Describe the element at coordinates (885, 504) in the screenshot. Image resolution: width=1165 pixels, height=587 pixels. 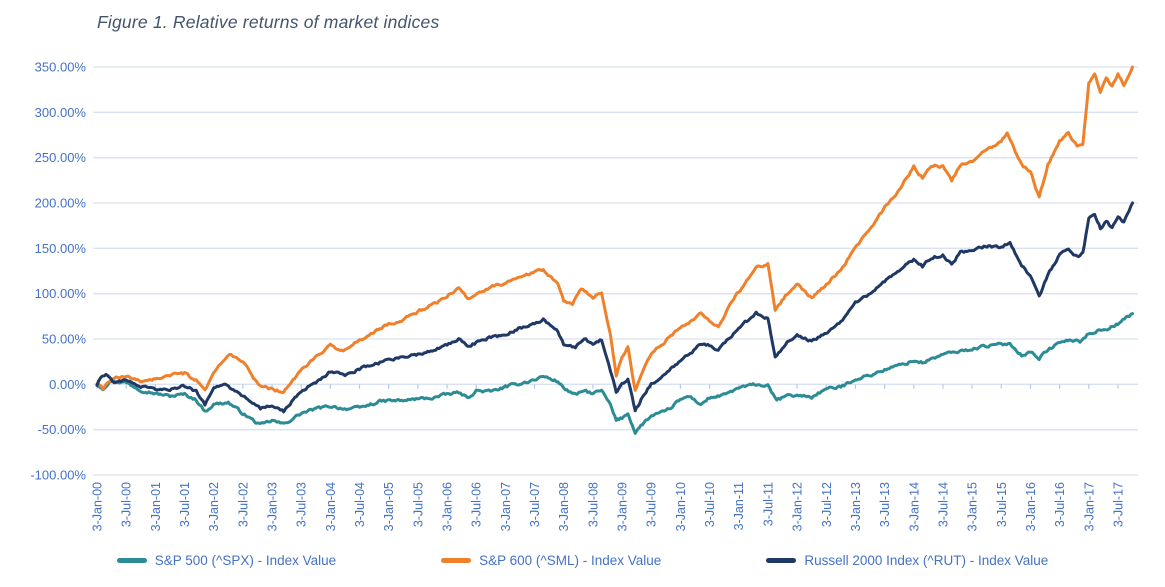
I see `x-axis-label: 3-Jul-13` at that location.